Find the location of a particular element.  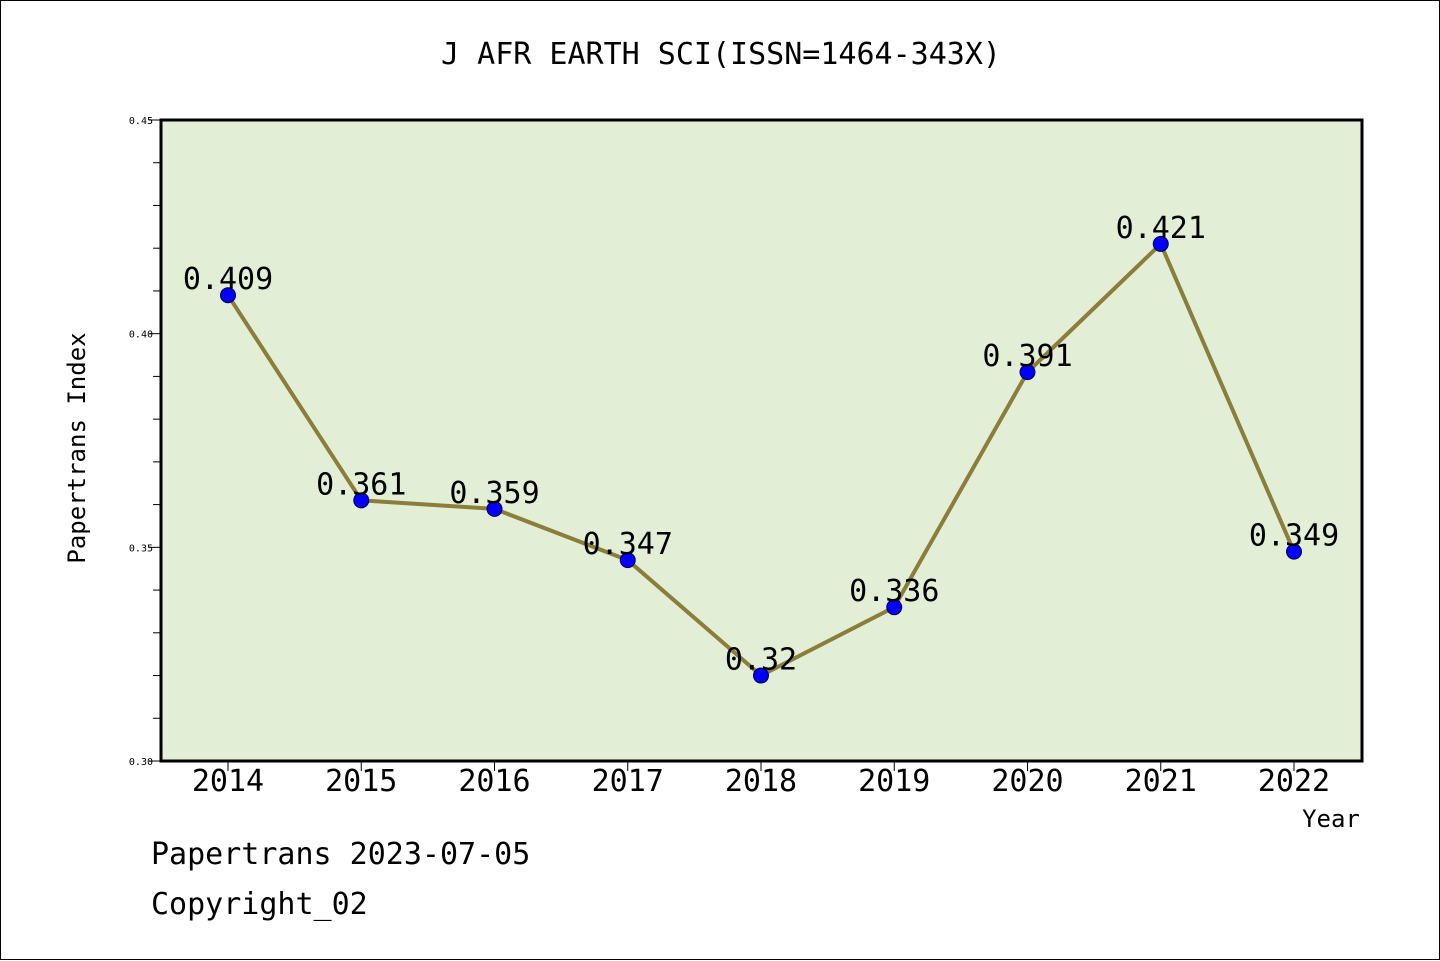

x-tick-label: 2015 is located at coordinates (361, 781).